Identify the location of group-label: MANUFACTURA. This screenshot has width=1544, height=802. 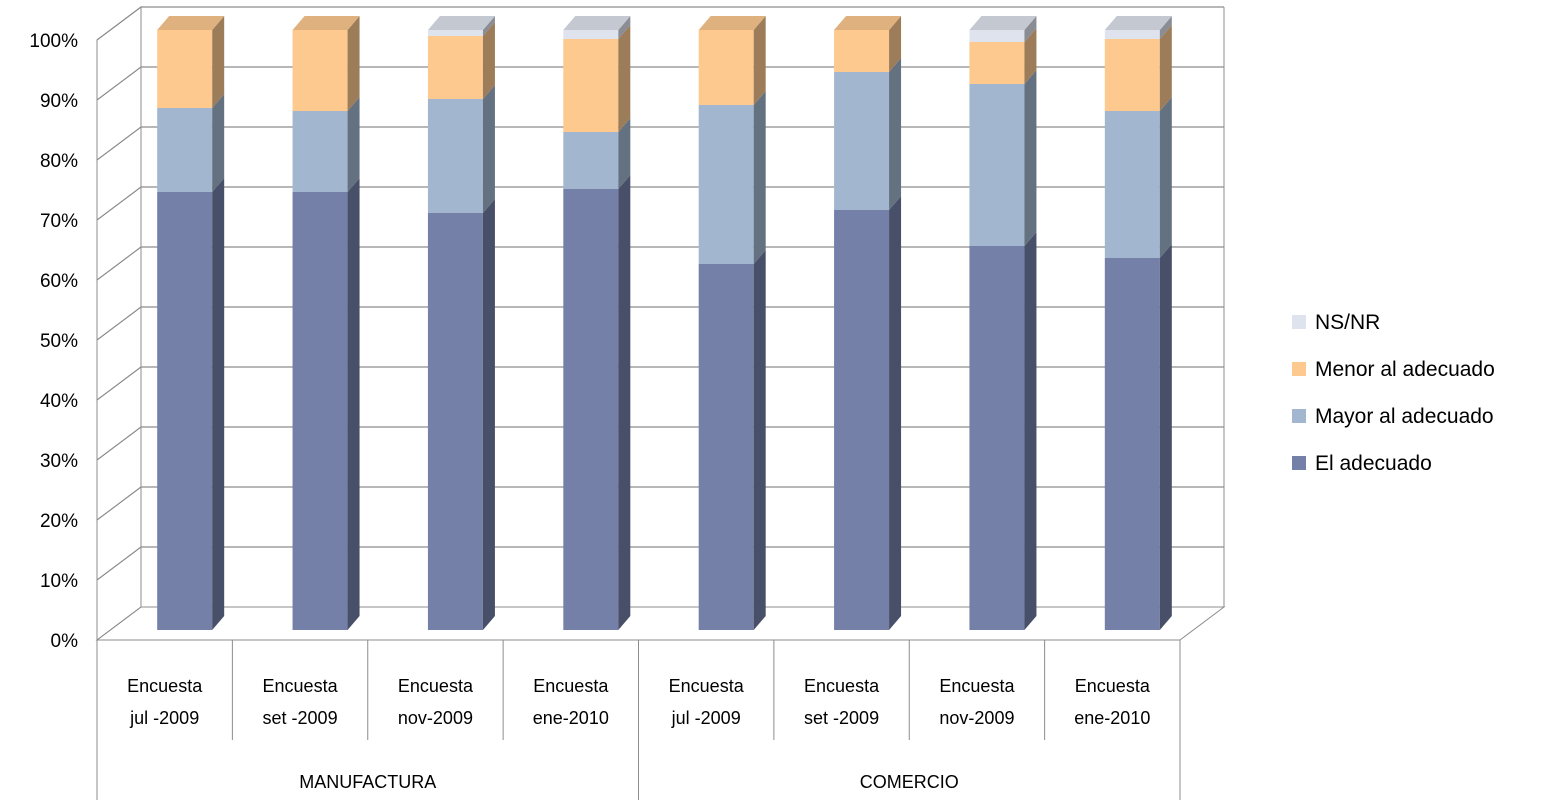
(367, 782).